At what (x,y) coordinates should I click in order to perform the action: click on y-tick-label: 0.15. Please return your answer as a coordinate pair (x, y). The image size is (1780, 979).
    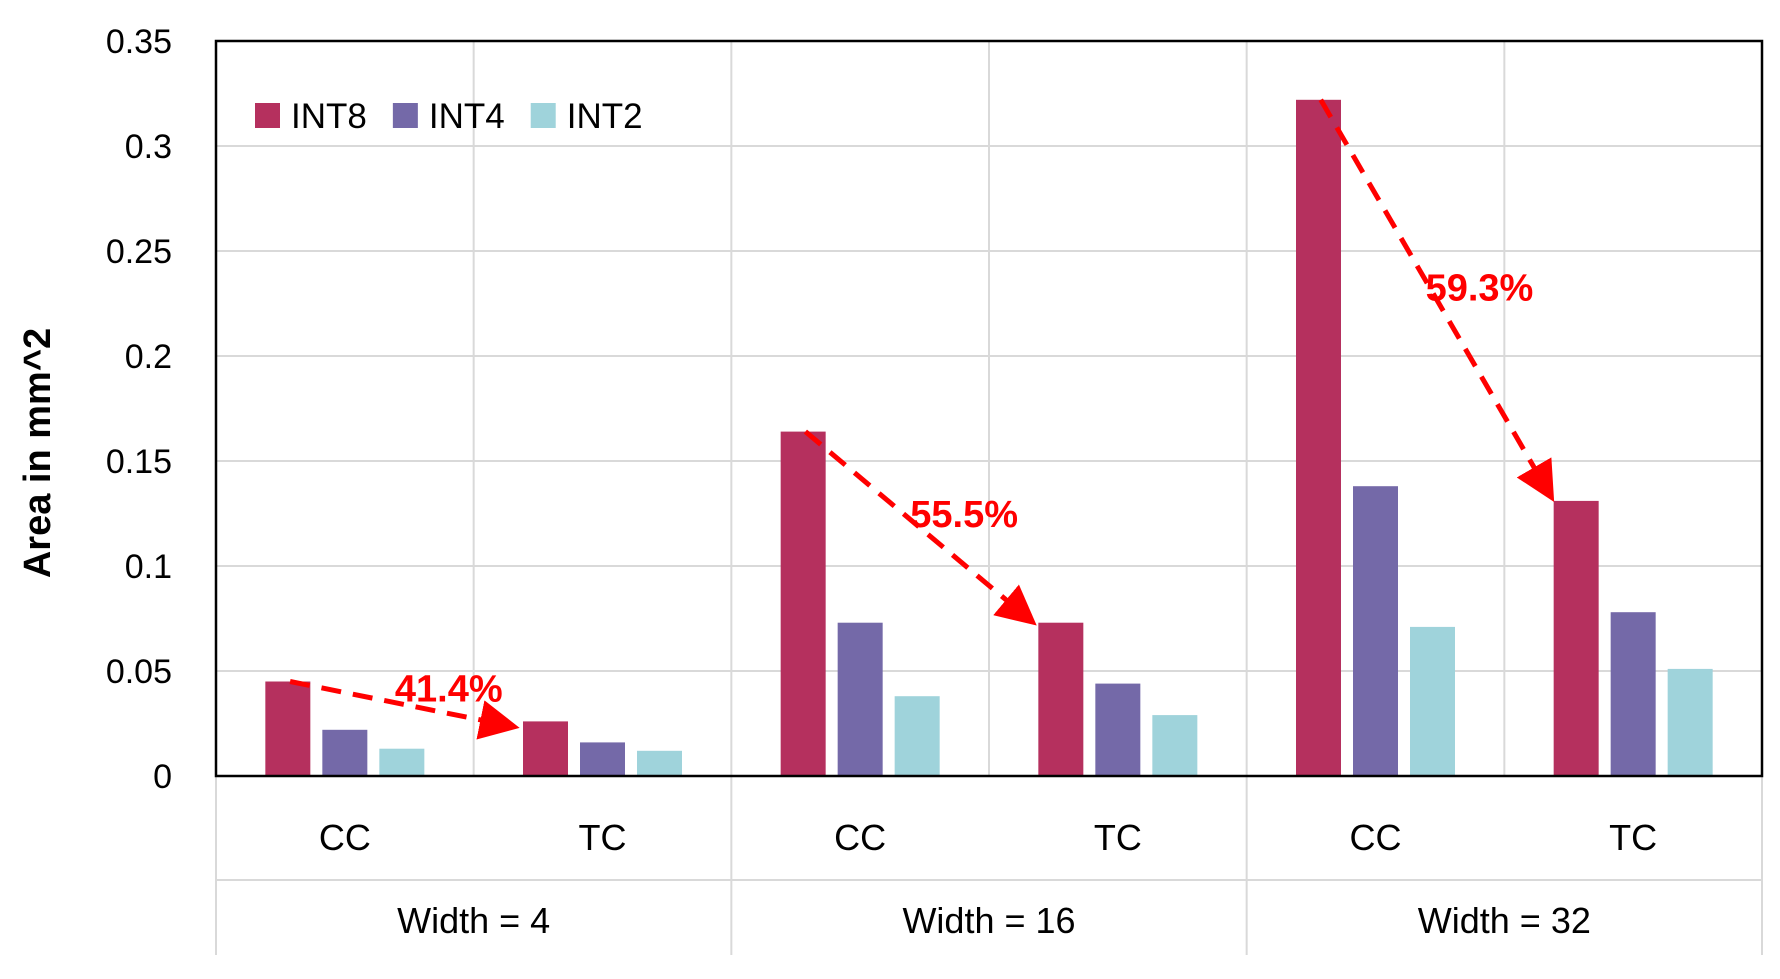
    Looking at the image, I should click on (139, 462).